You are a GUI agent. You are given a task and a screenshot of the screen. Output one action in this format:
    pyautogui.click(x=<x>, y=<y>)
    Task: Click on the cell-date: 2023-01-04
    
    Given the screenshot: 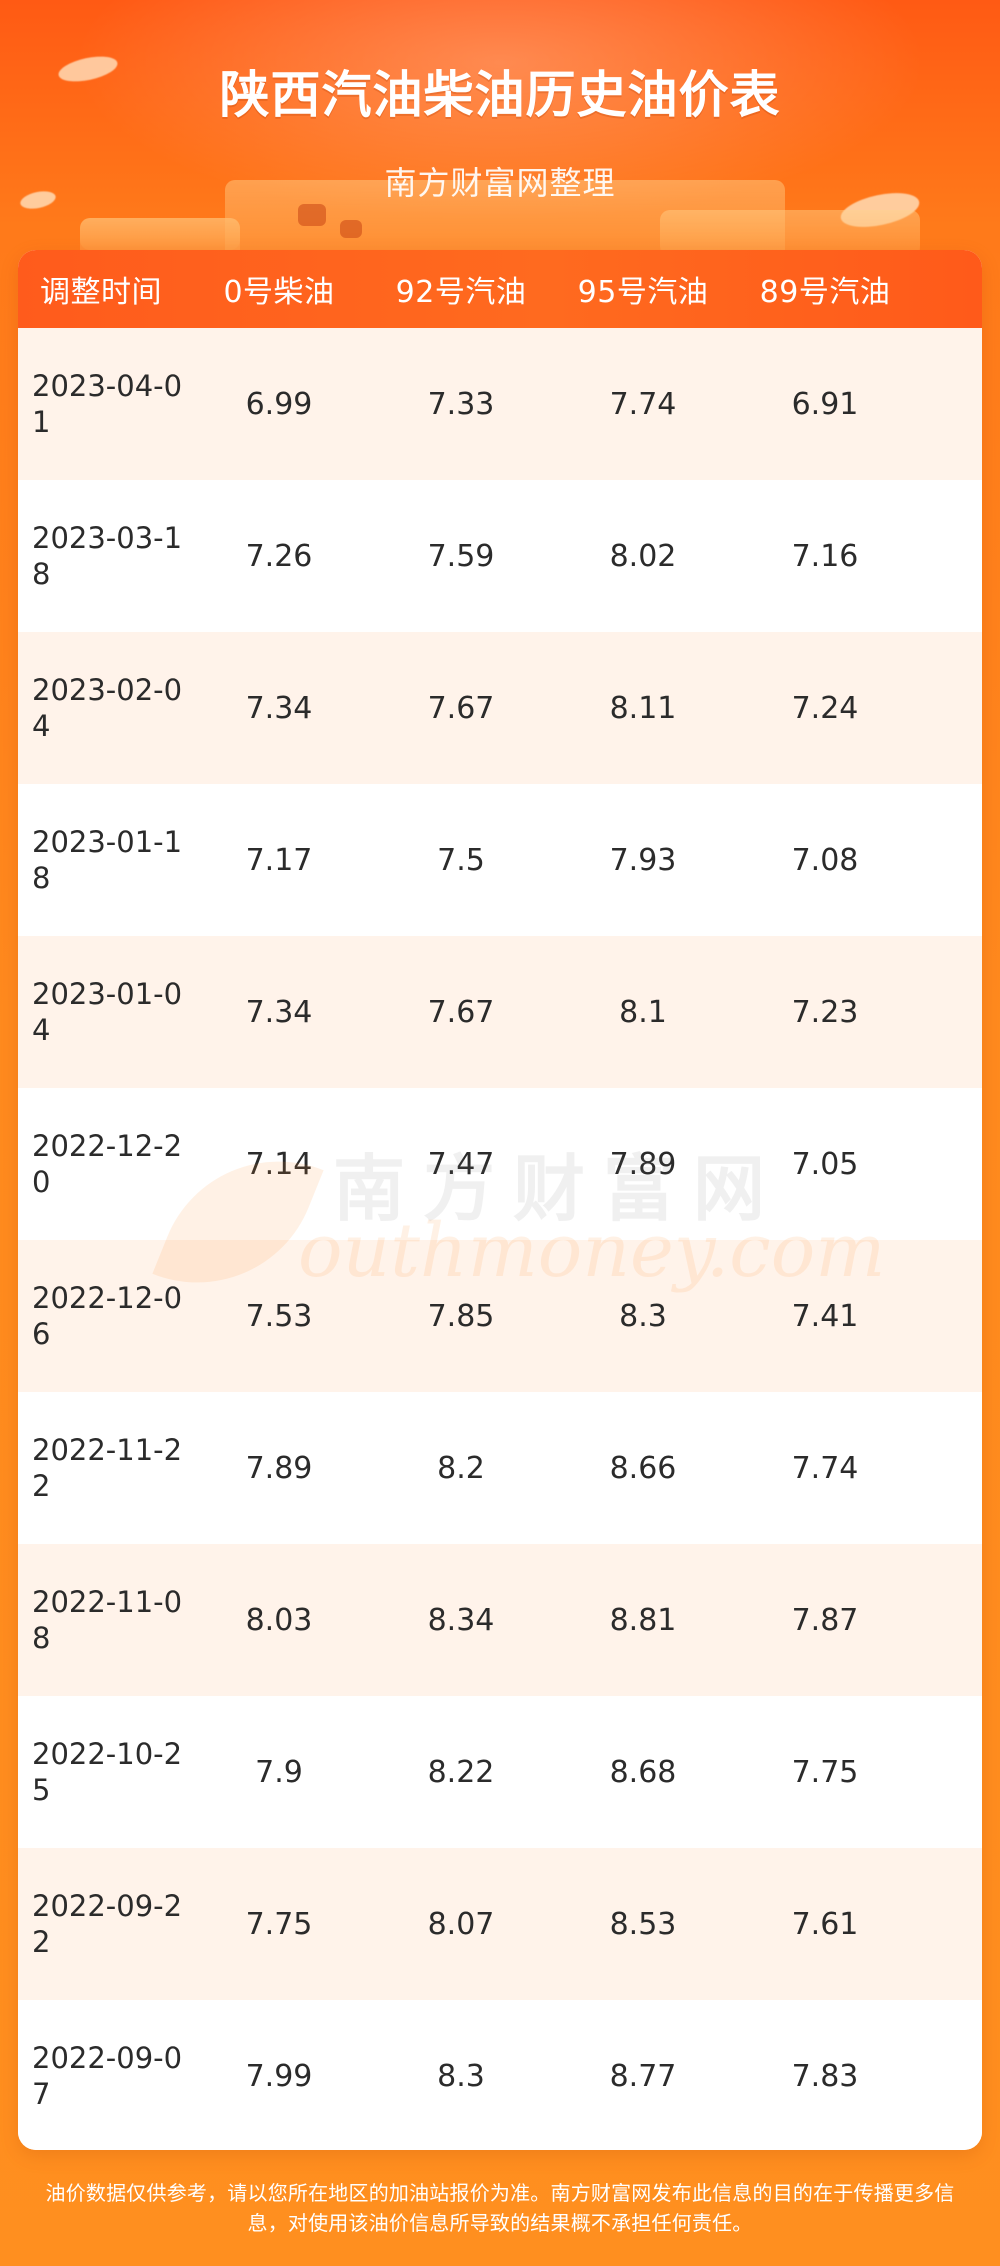 What is the action you would take?
    pyautogui.click(x=107, y=1012)
    